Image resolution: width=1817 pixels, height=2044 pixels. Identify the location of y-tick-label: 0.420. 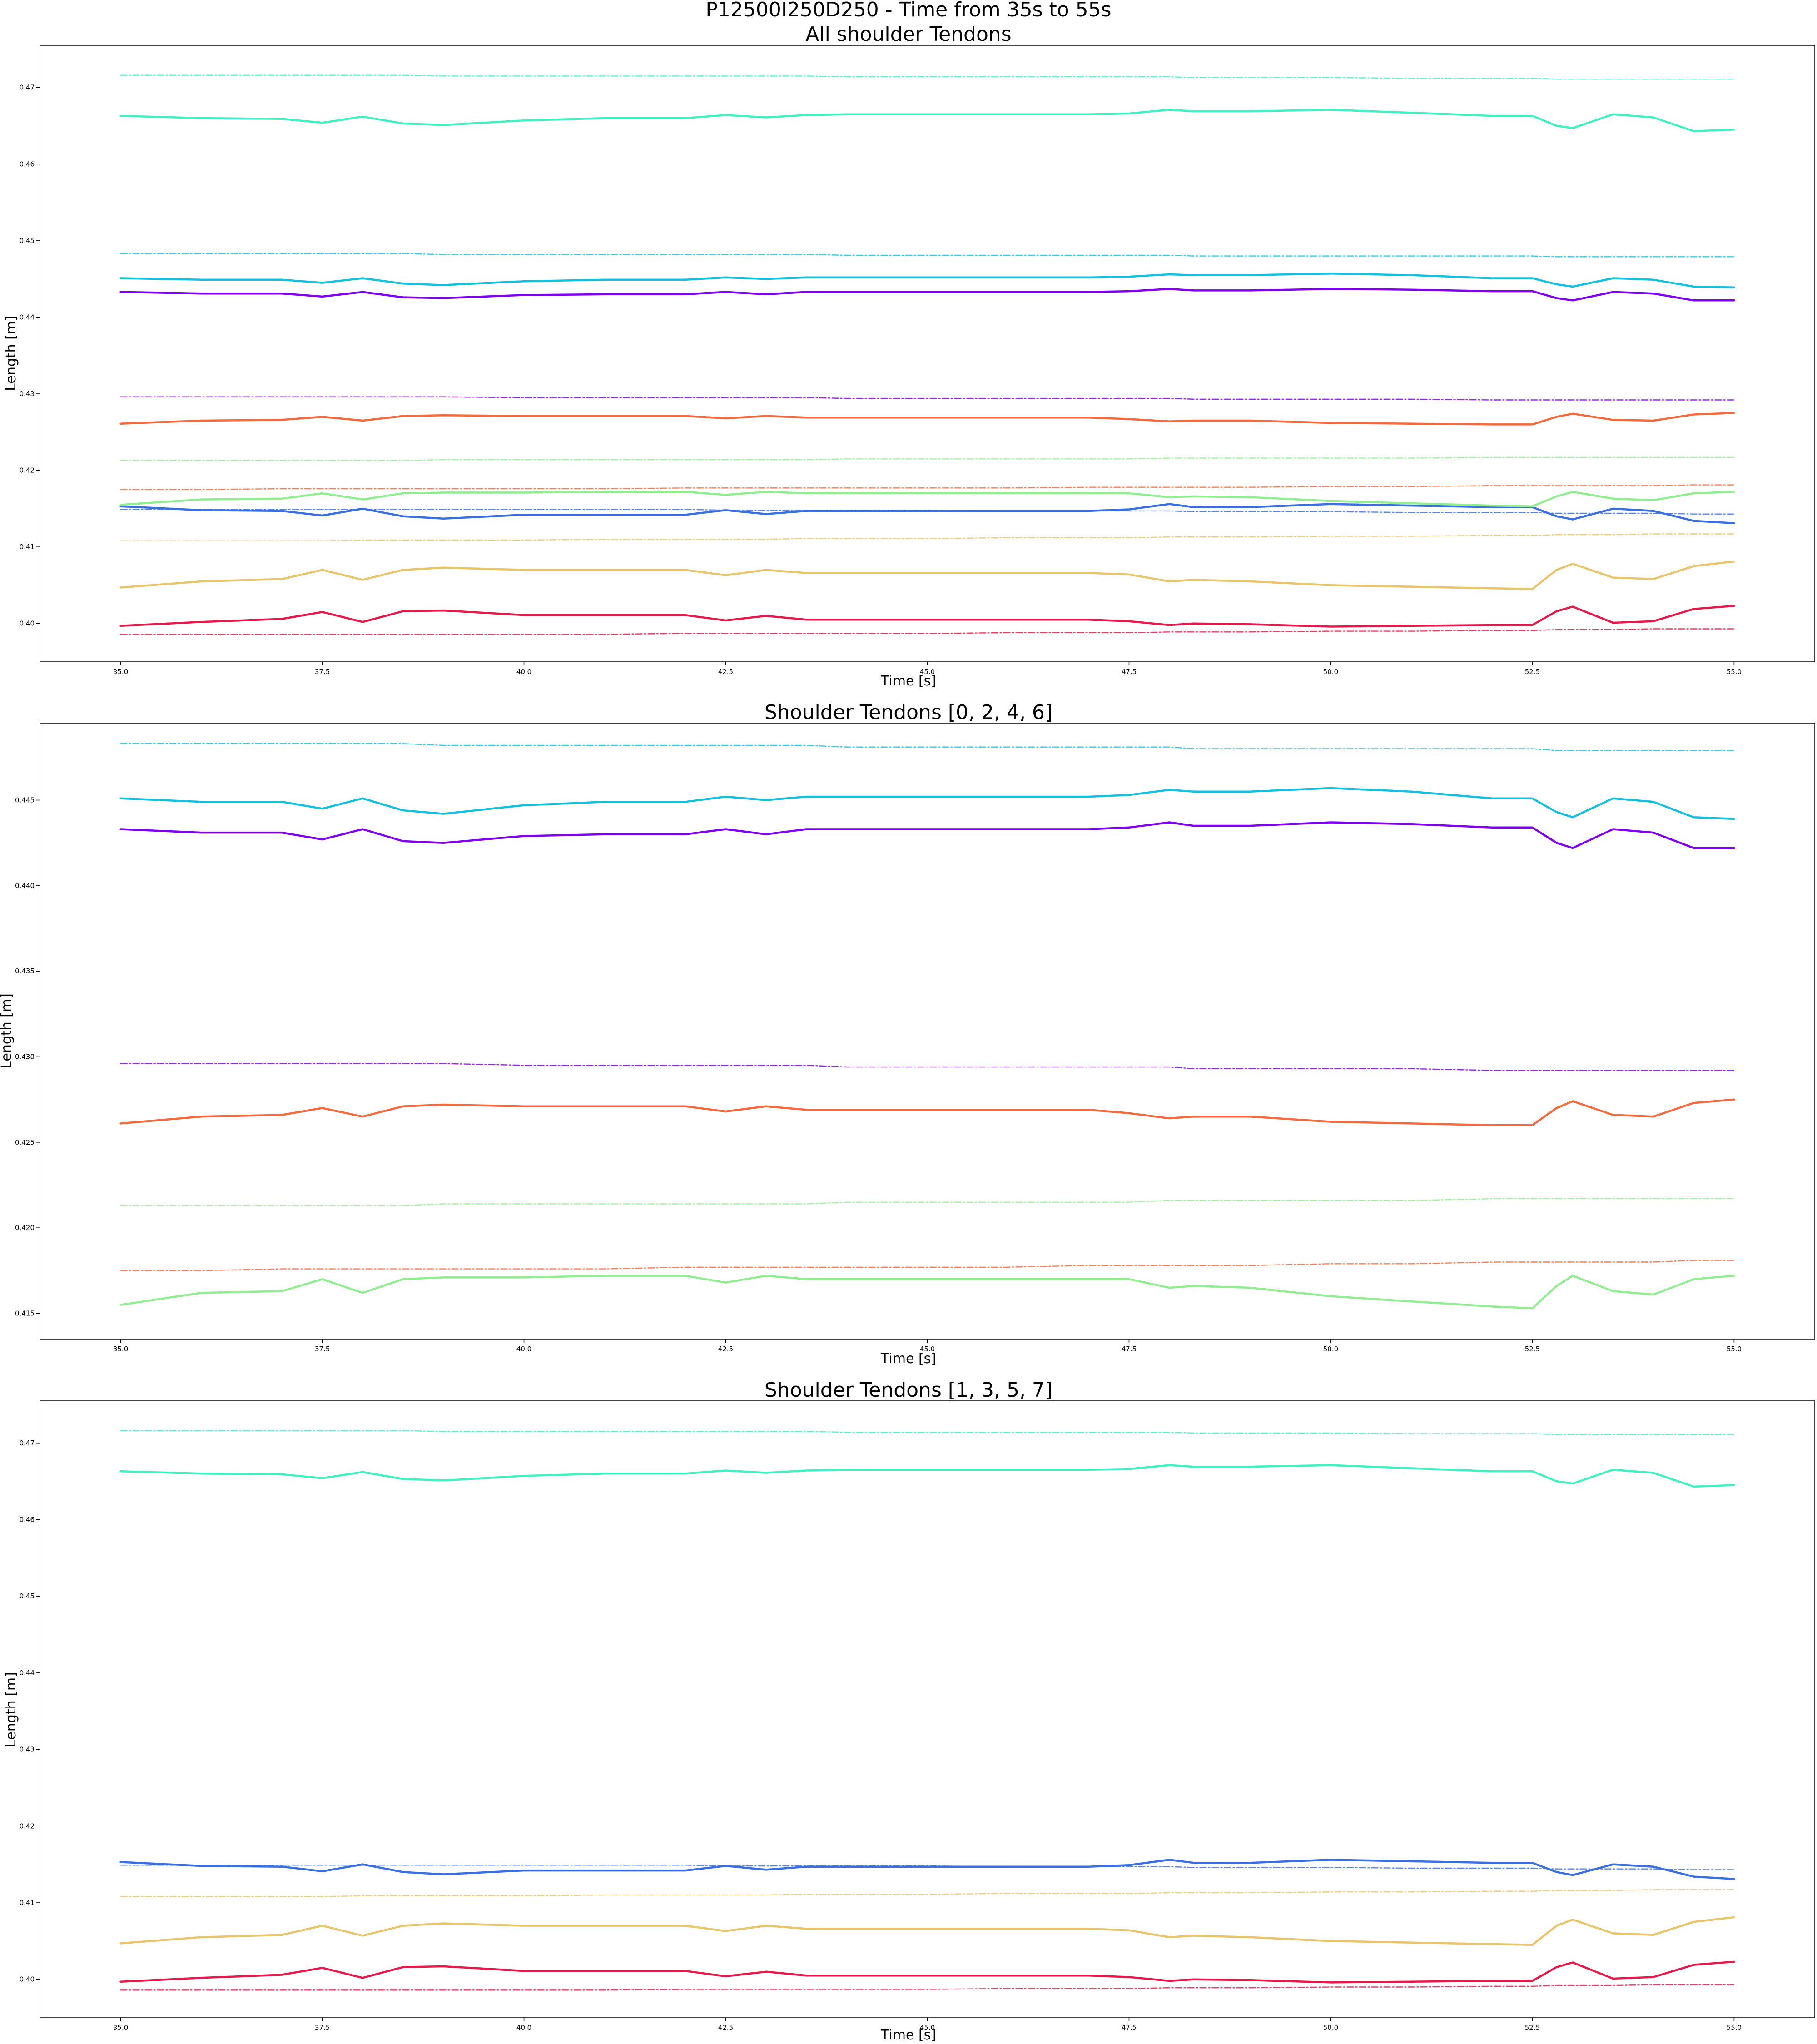
(25, 1228).